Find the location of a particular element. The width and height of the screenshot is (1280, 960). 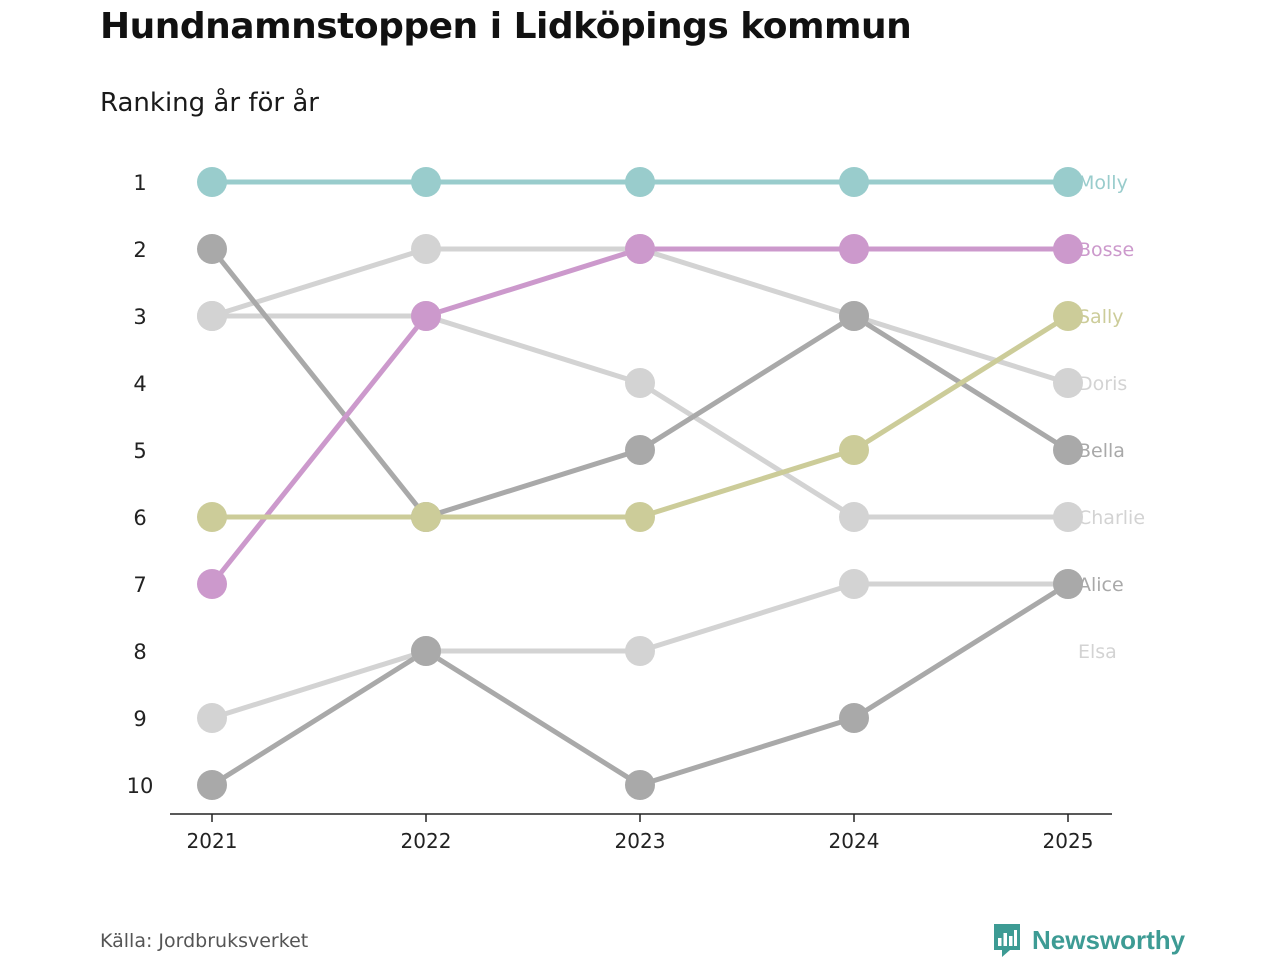

y-tick-label: 4 is located at coordinates (139, 384).